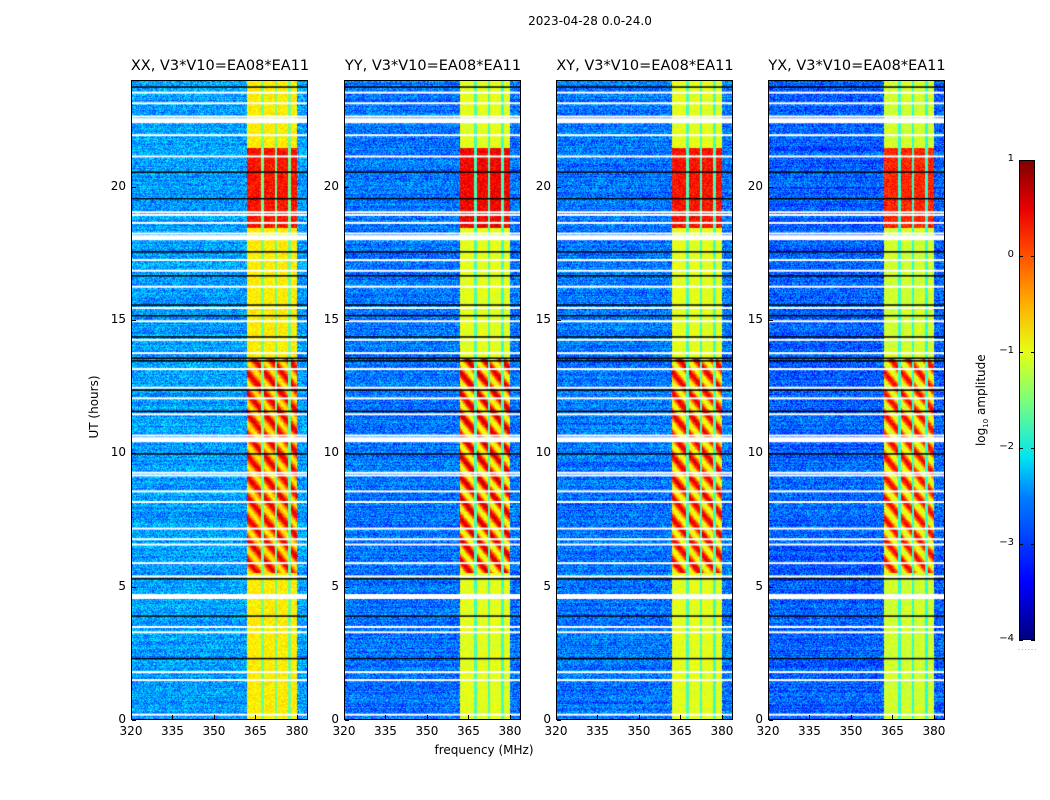  I want to click on waterfall-panel-xx, so click(219, 400).